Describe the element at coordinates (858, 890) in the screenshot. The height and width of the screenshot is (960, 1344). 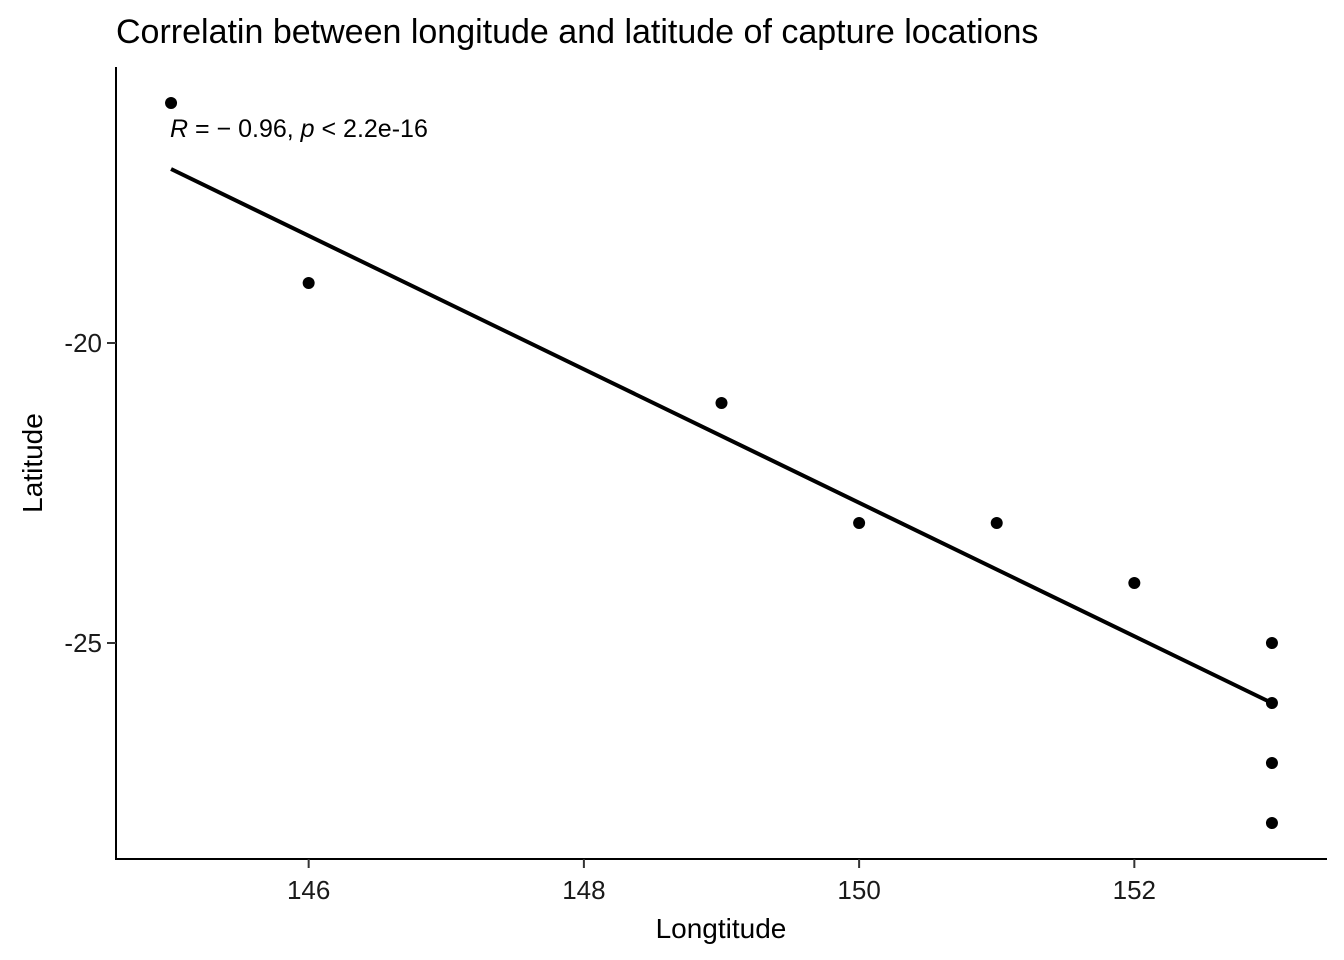
I see `x-tick-label: 150` at that location.